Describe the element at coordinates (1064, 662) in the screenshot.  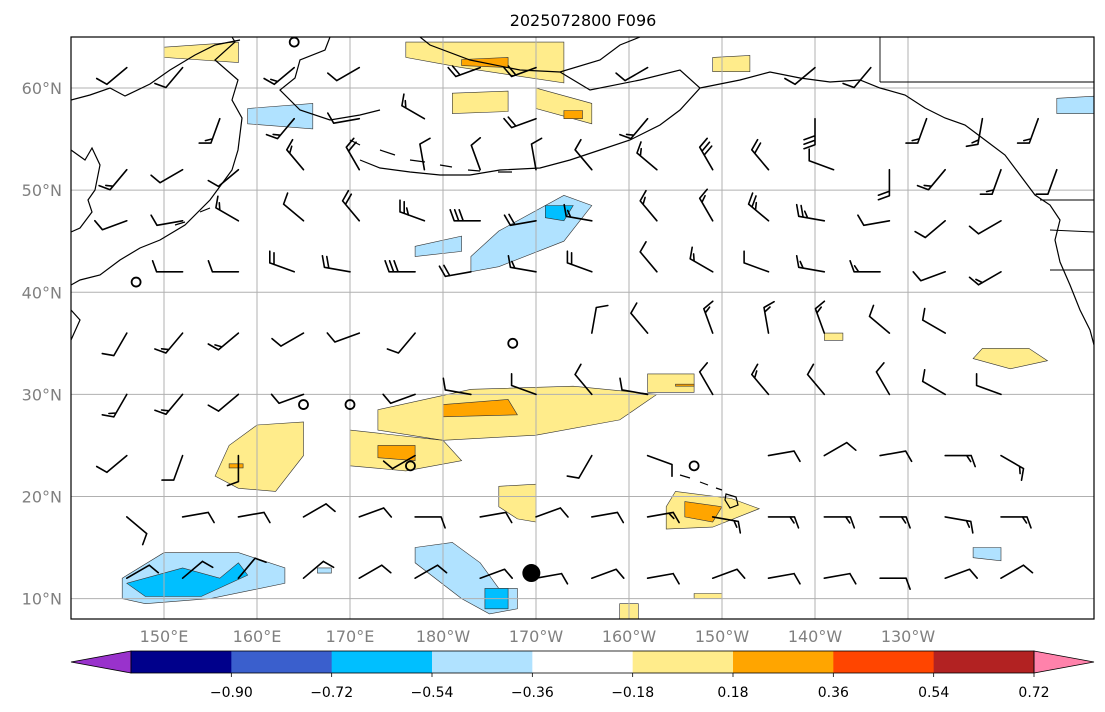
I see `colorbar-extend-high` at that location.